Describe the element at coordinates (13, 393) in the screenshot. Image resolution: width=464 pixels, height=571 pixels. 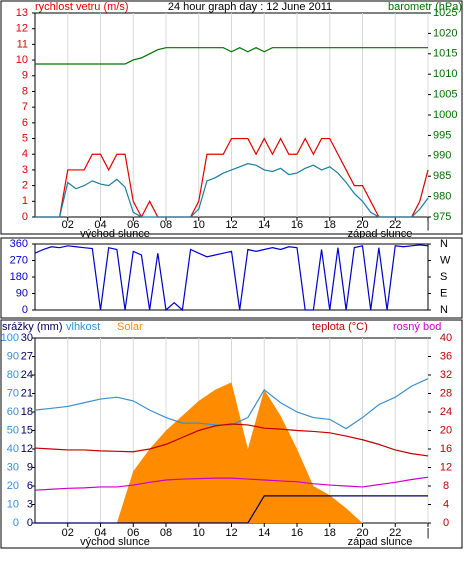
I see `y-tick-label: 70` at that location.